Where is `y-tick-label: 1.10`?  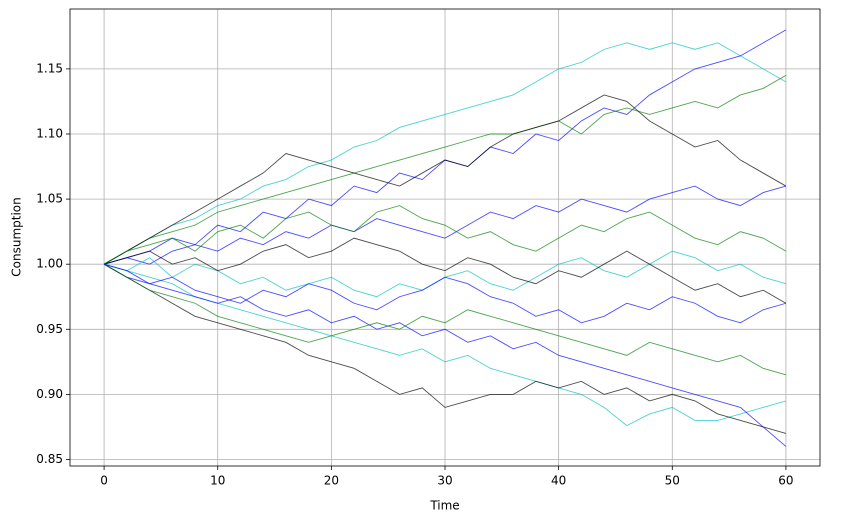 y-tick-label: 1.10 is located at coordinates (49, 133).